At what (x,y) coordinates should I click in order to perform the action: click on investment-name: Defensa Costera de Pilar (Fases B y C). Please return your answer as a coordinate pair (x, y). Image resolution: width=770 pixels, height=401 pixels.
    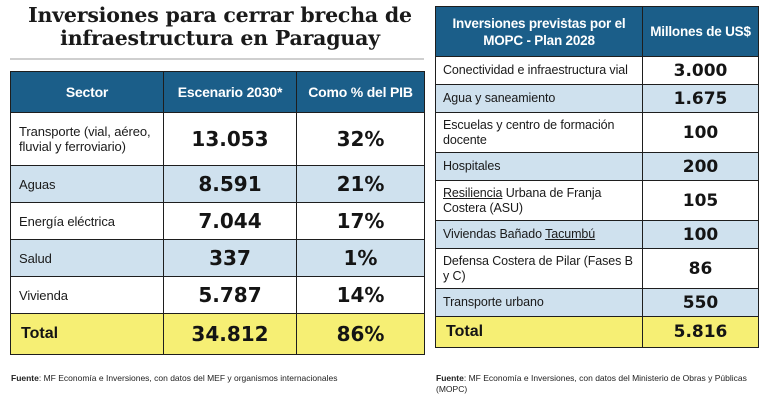
    Looking at the image, I should click on (539, 268).